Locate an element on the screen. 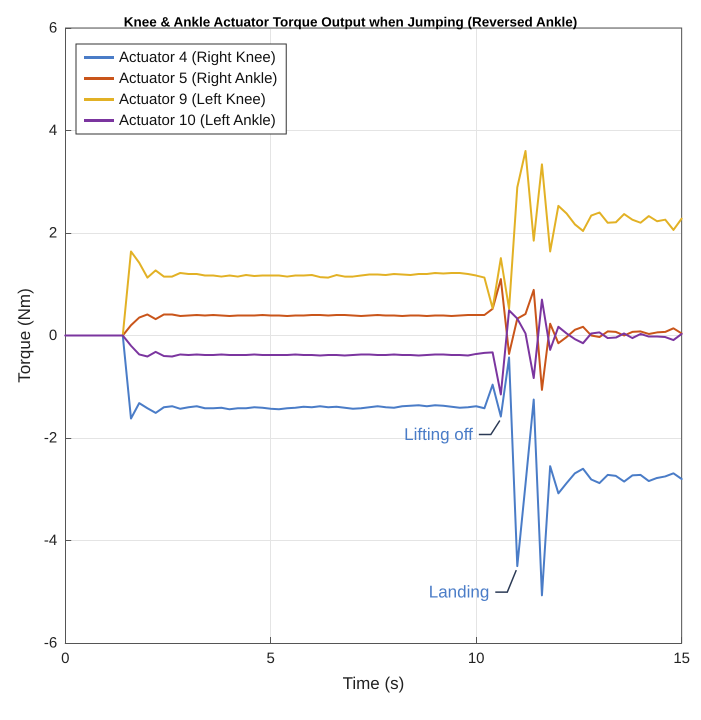  legend-label: Actuator 5 (Right Ankle) is located at coordinates (198, 78).